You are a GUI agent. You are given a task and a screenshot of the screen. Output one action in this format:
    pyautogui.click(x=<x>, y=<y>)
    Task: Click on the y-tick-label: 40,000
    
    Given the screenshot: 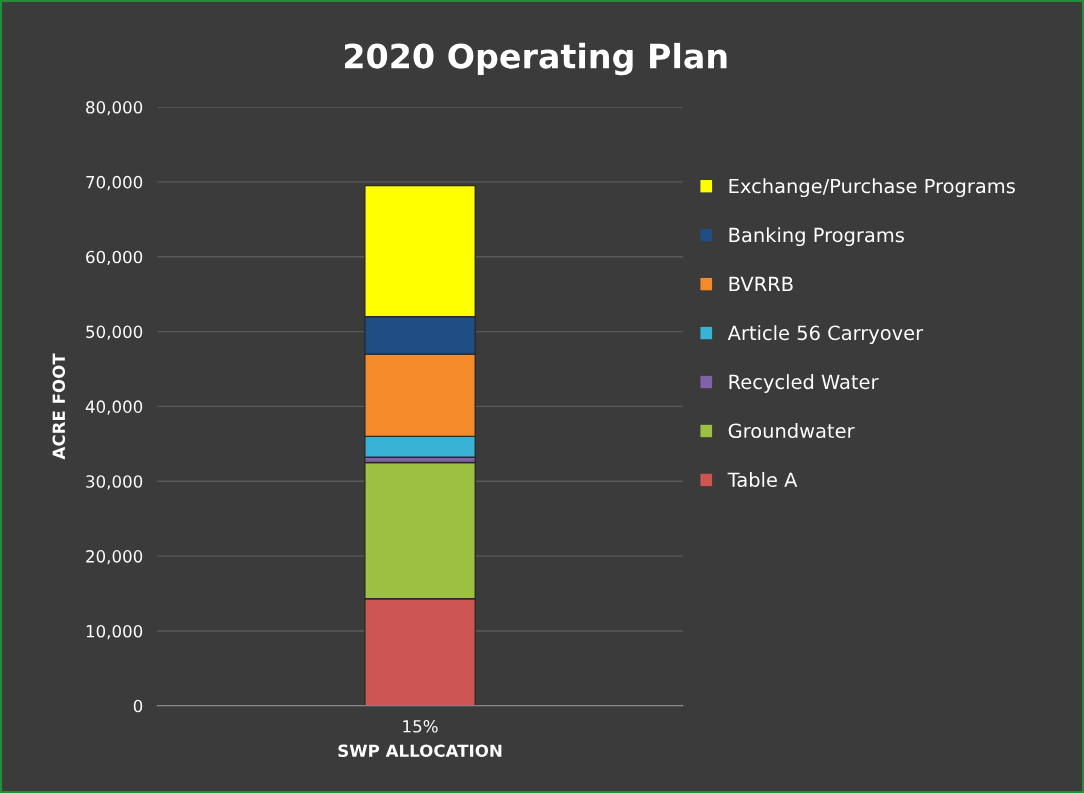 What is the action you would take?
    pyautogui.click(x=114, y=407)
    